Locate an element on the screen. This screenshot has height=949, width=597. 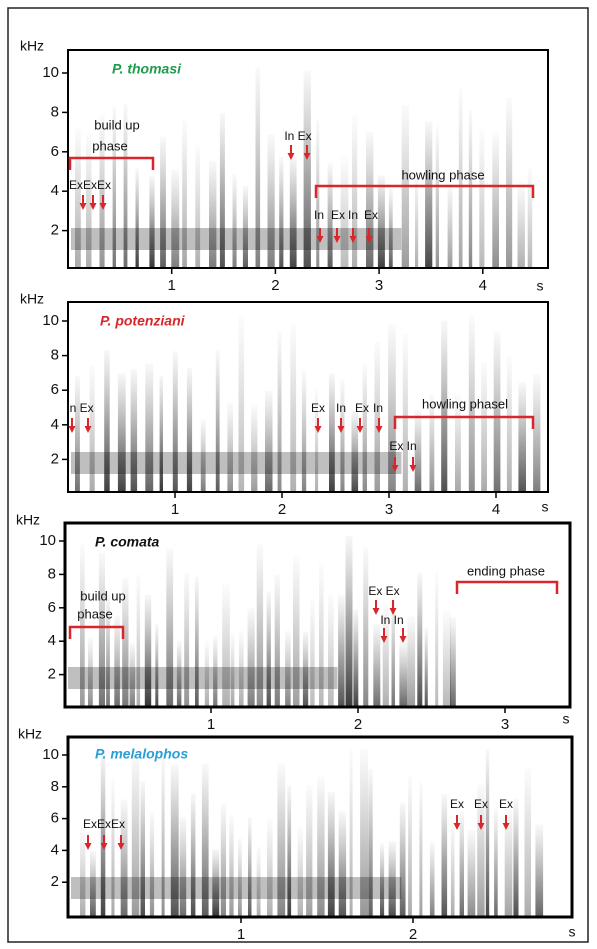
annotation: ExExEx is located at coordinates (104, 824).